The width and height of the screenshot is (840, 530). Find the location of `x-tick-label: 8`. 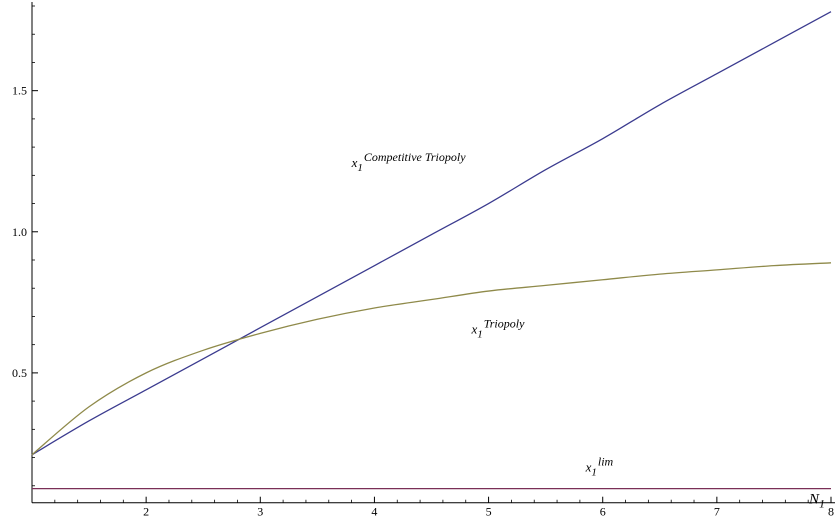

x-tick-label: 8 is located at coordinates (831, 512).